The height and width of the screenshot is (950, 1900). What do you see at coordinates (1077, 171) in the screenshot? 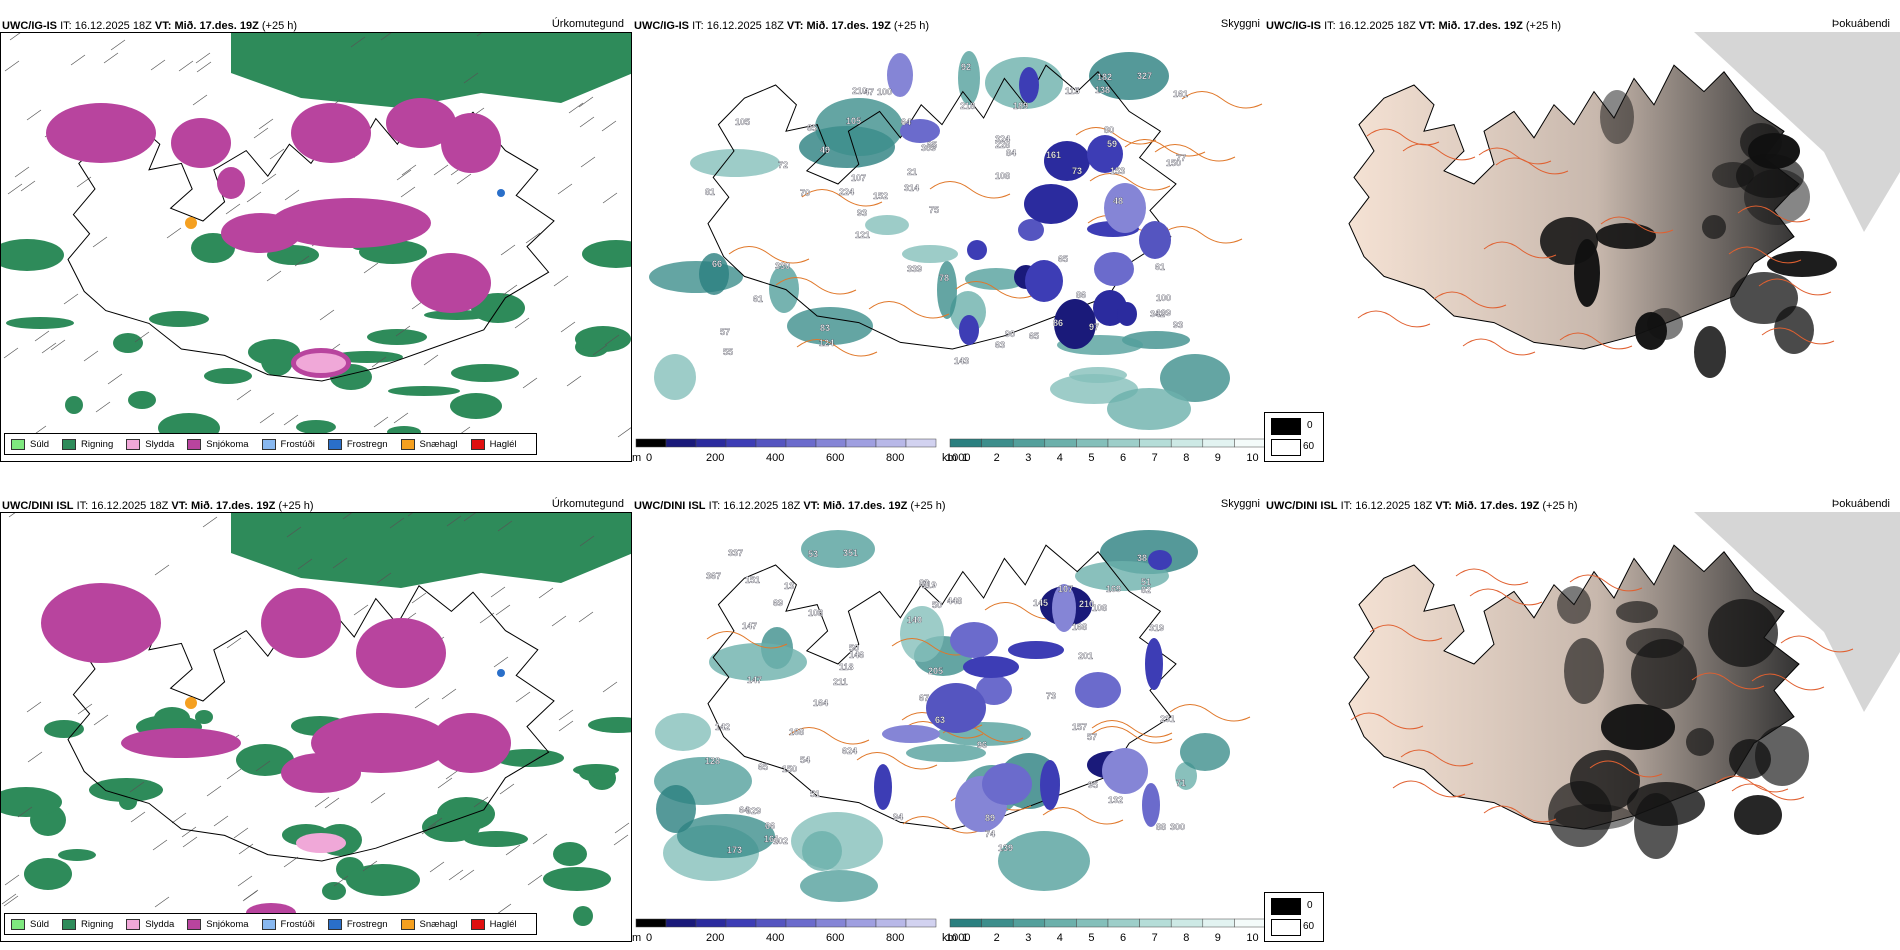
I see `visibility-value-label: 73` at bounding box center [1077, 171].